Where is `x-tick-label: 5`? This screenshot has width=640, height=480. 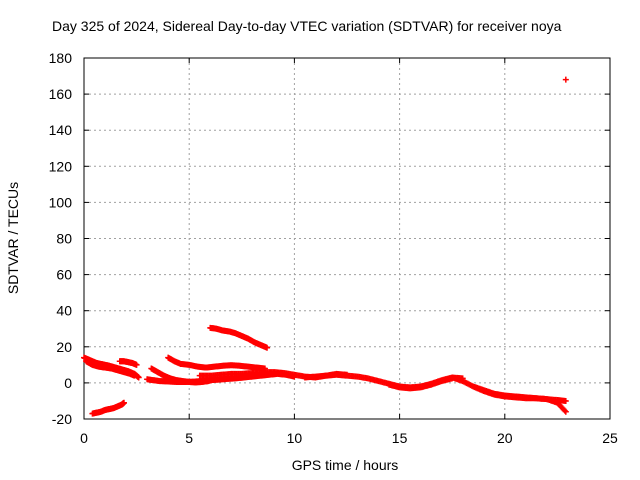 x-tick-label: 5 is located at coordinates (189, 438).